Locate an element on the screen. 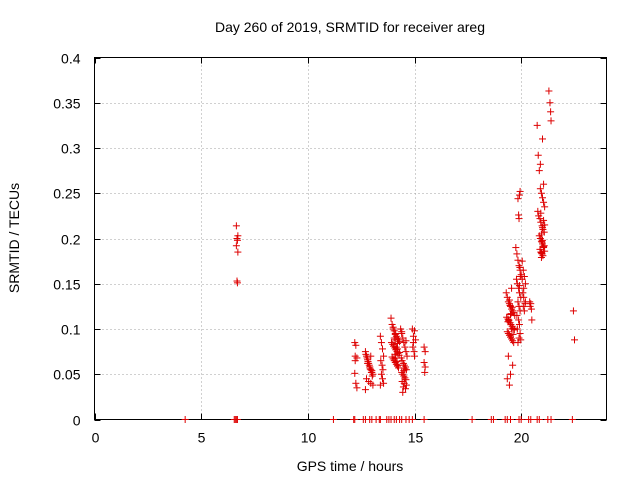 The image size is (640, 480). x-tick-label: 0 is located at coordinates (96, 438).